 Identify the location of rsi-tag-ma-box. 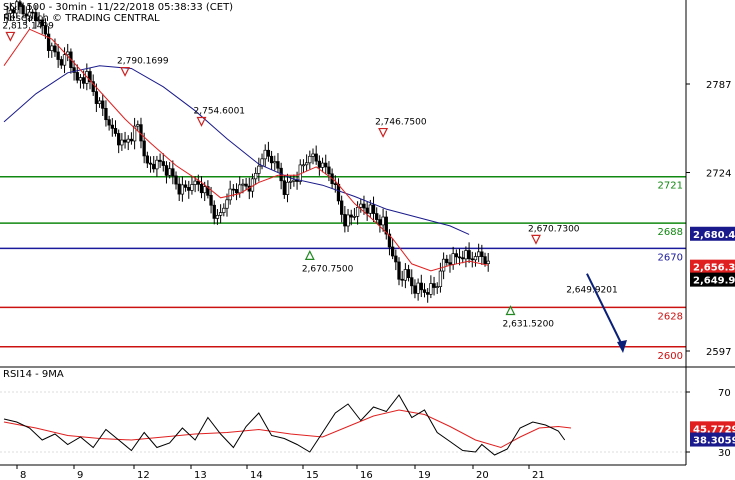
(712, 428).